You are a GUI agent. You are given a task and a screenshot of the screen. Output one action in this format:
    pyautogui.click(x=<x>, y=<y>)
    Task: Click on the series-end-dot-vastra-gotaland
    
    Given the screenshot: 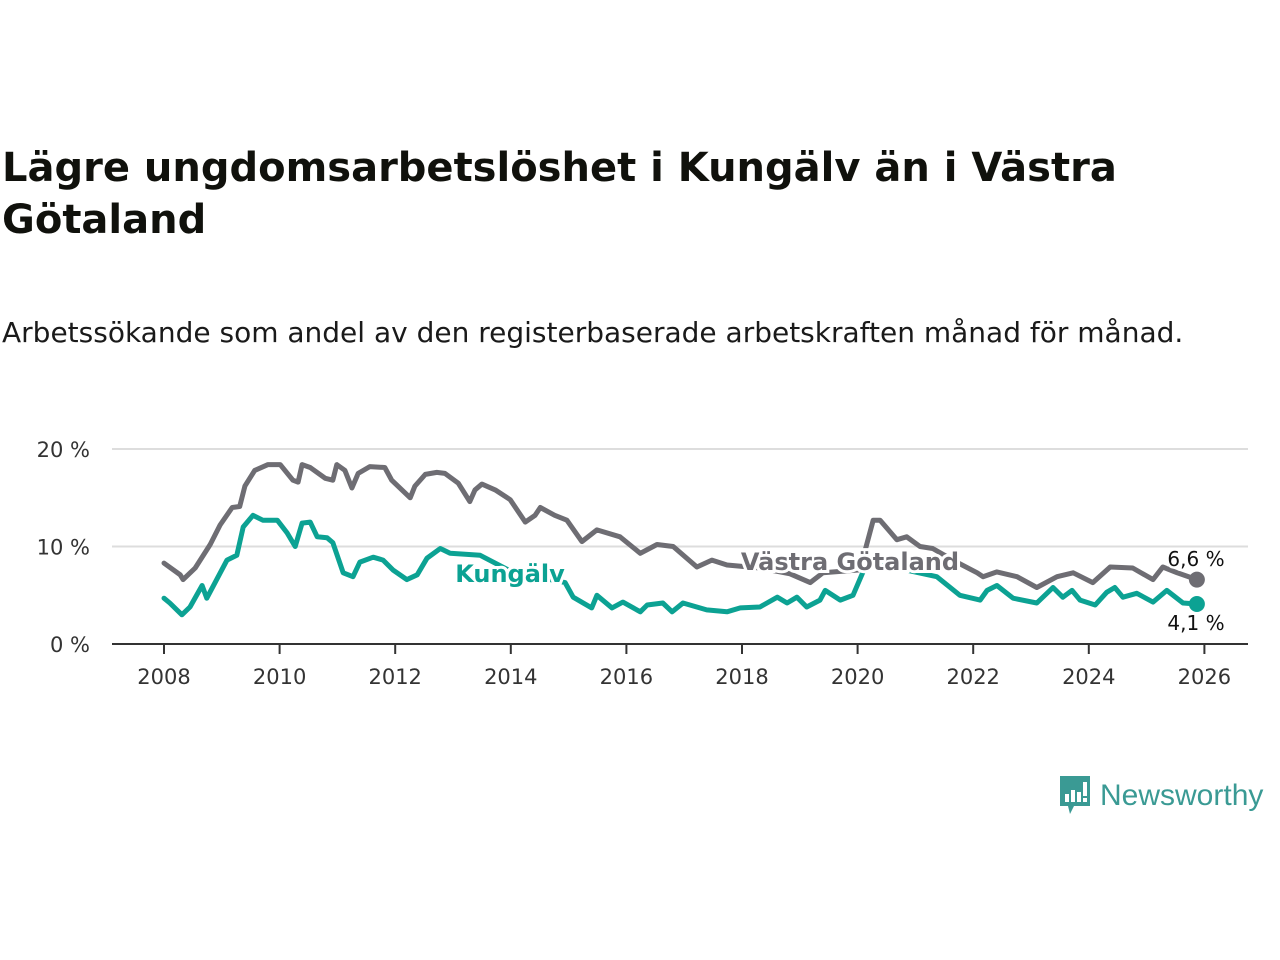 What is the action you would take?
    pyautogui.click(x=1196, y=579)
    